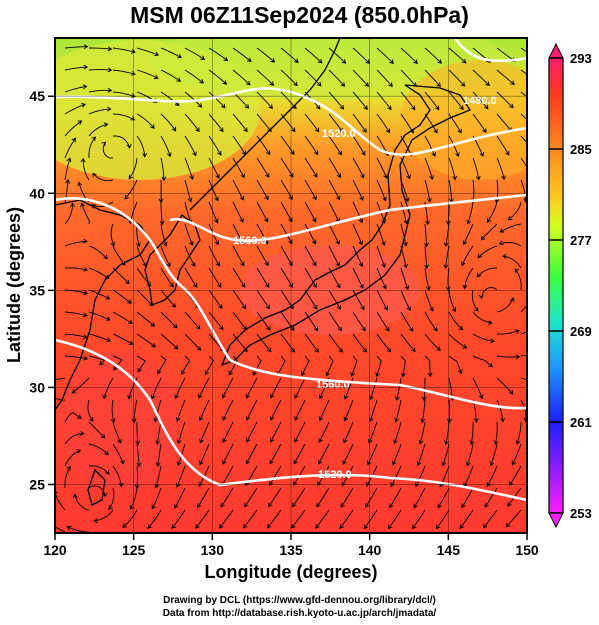  What do you see at coordinates (37, 484) in the screenshot?
I see `y-tick-label: 25` at bounding box center [37, 484].